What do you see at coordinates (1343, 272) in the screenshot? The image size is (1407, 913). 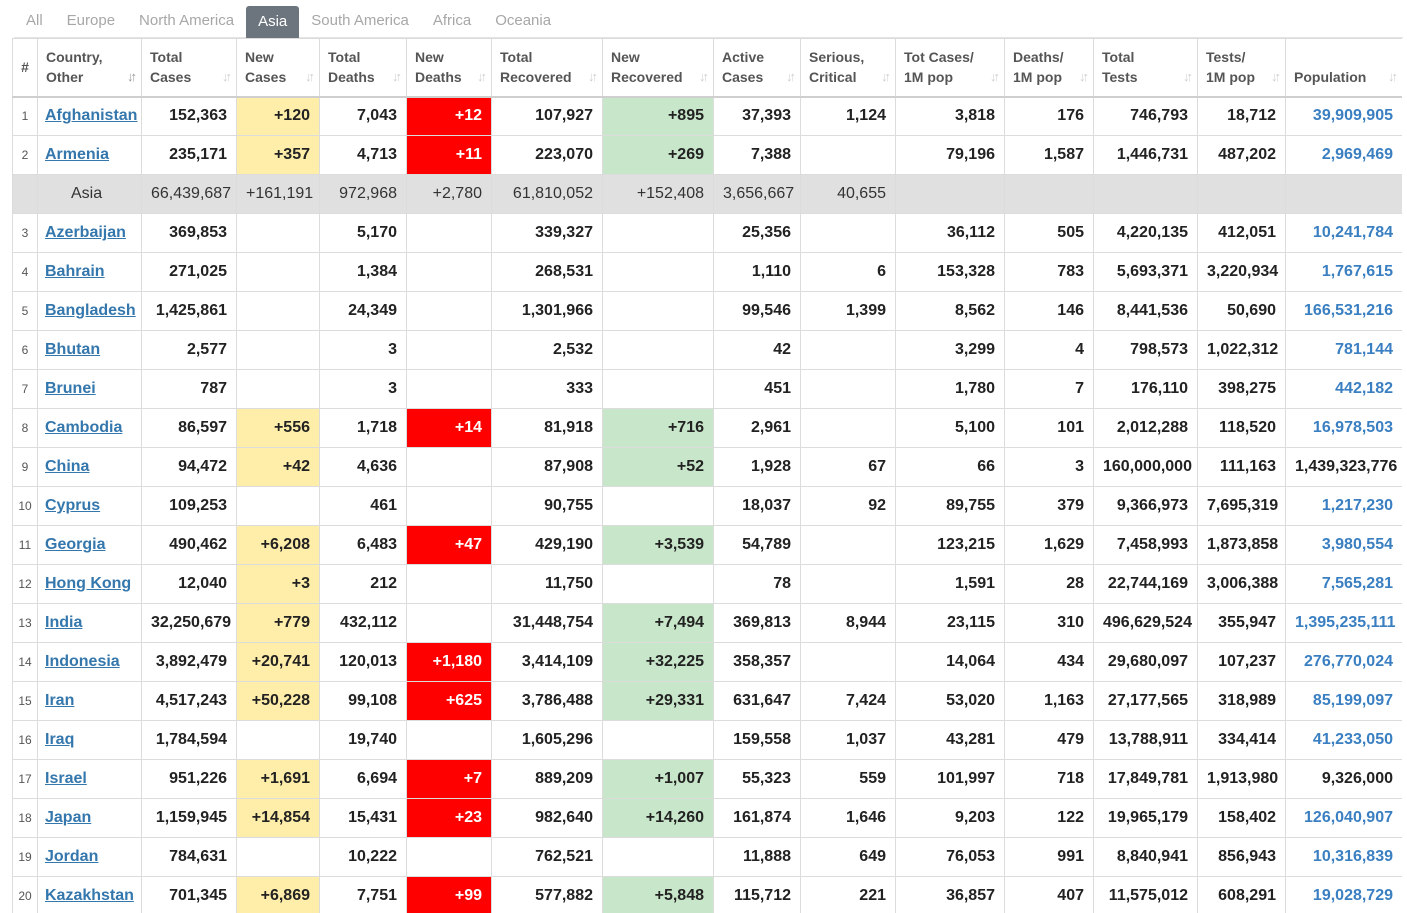 I see `cell-pop: 1,767,615` at bounding box center [1343, 272].